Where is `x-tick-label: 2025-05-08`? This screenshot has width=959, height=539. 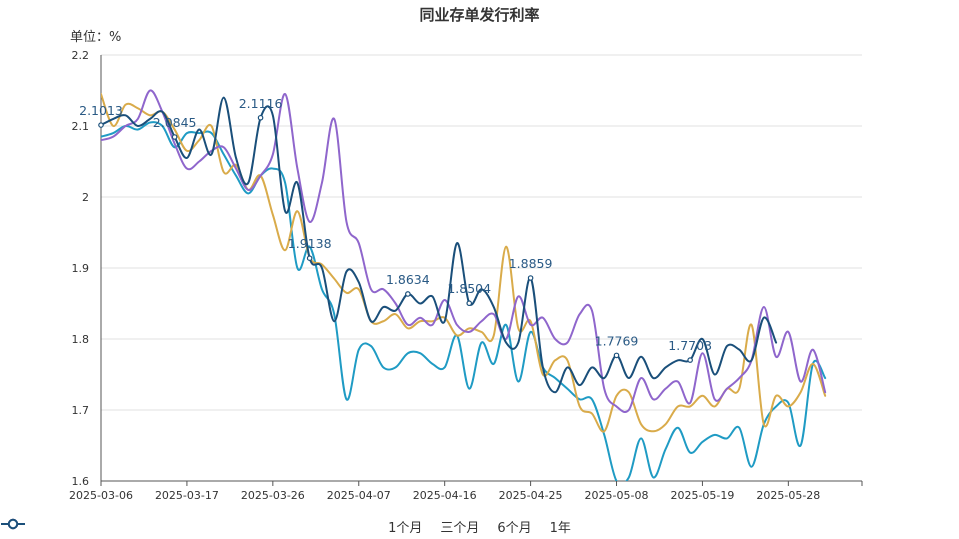 x-tick-label: 2025-05-08 is located at coordinates (617, 495).